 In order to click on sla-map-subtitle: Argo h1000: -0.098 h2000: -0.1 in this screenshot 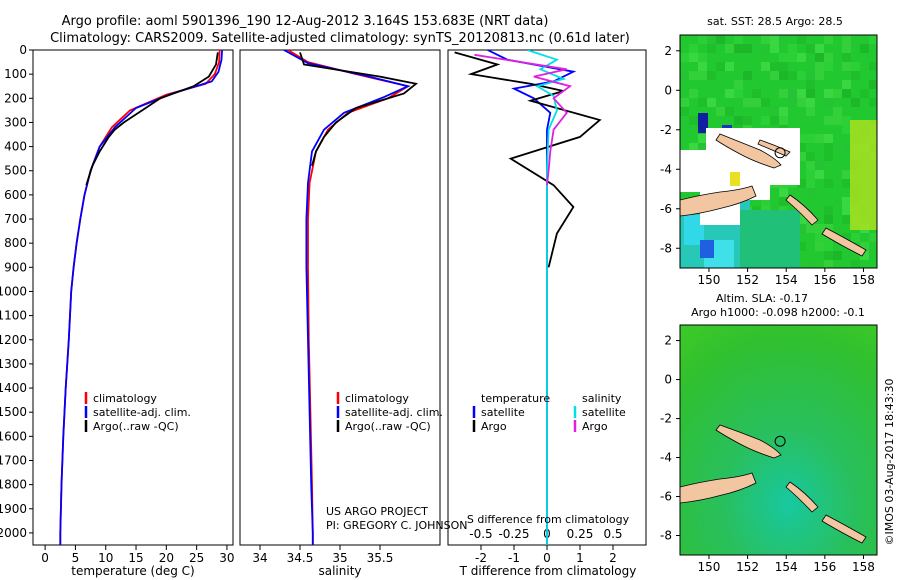, I will do `click(778, 312)`.